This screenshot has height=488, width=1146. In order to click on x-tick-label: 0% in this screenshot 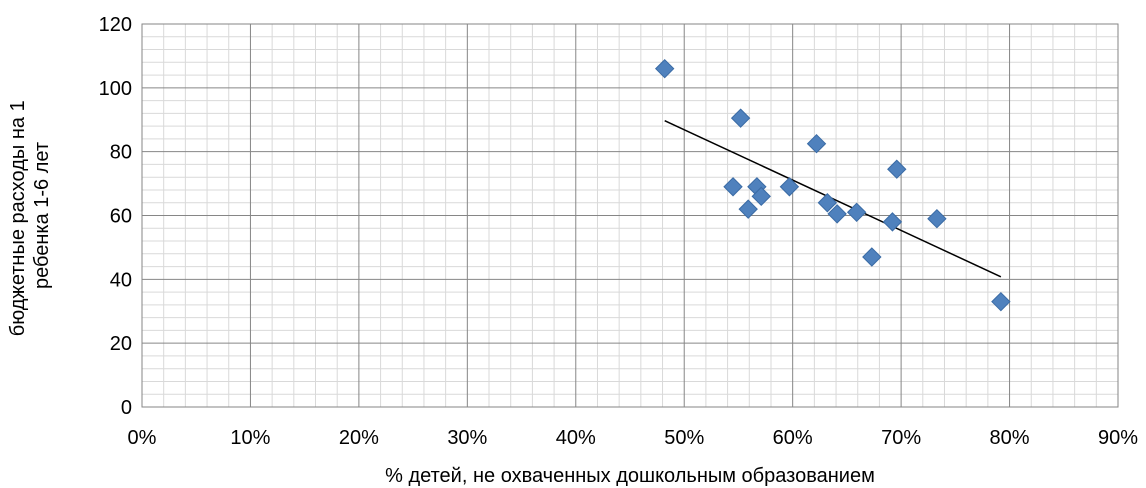, I will do `click(142, 438)`.